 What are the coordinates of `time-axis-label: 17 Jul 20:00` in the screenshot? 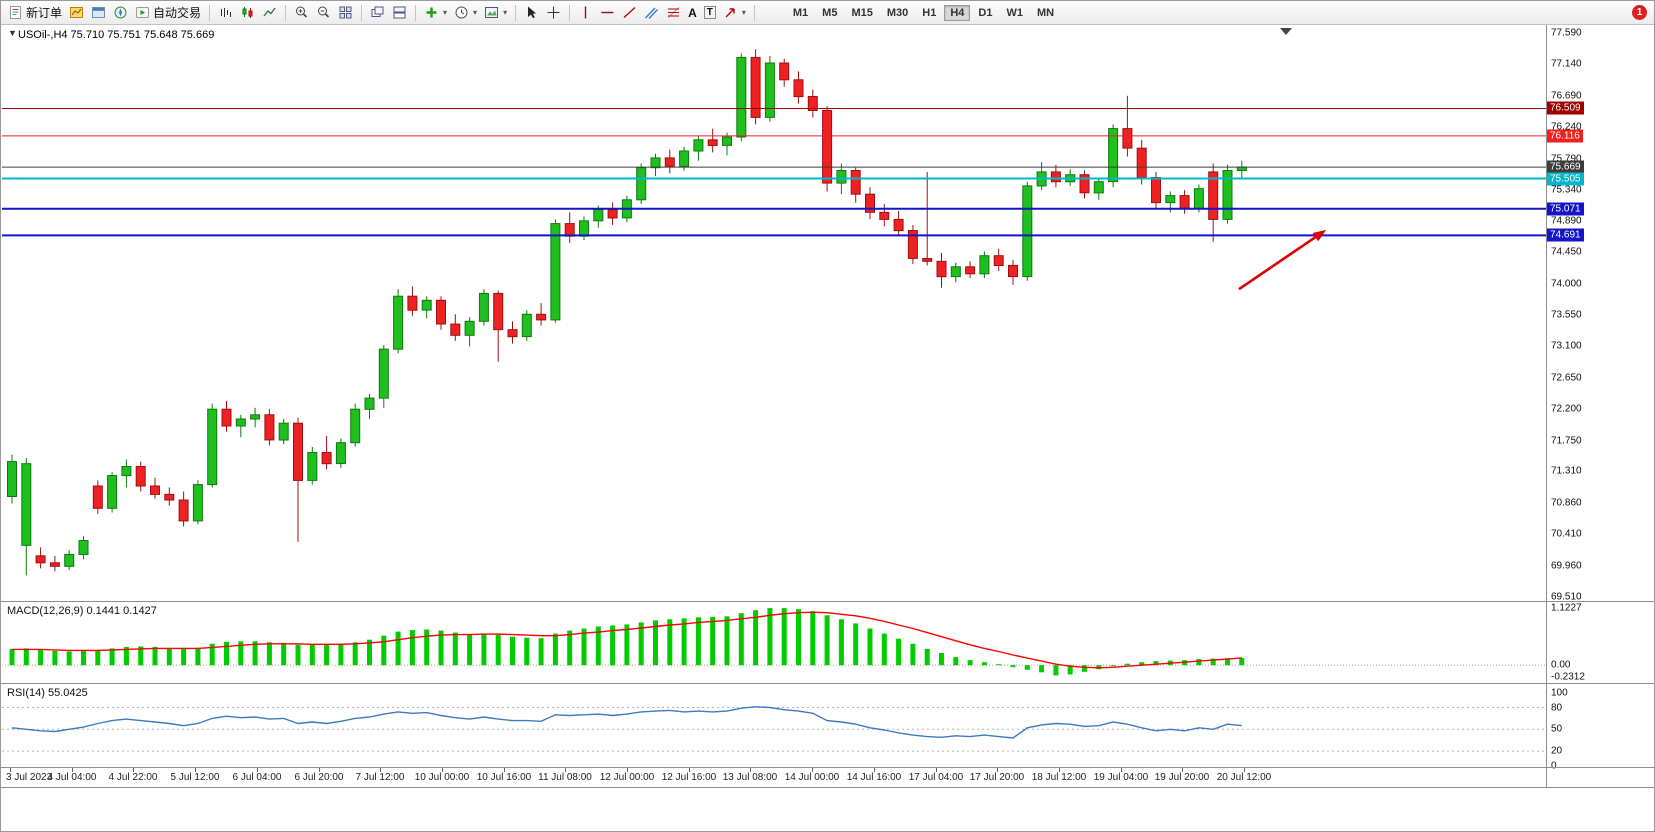 It's located at (997, 777).